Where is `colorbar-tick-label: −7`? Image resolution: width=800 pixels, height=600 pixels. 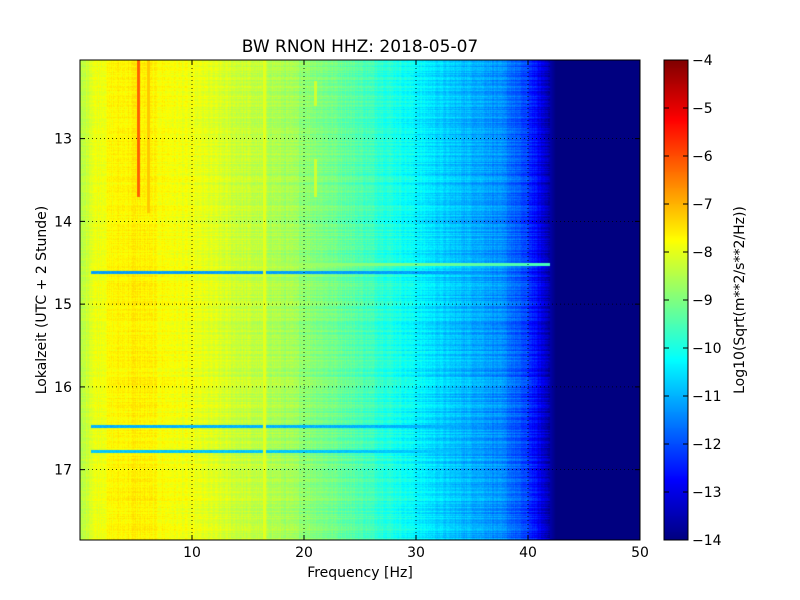 colorbar-tick-label: −7 is located at coordinates (702, 205).